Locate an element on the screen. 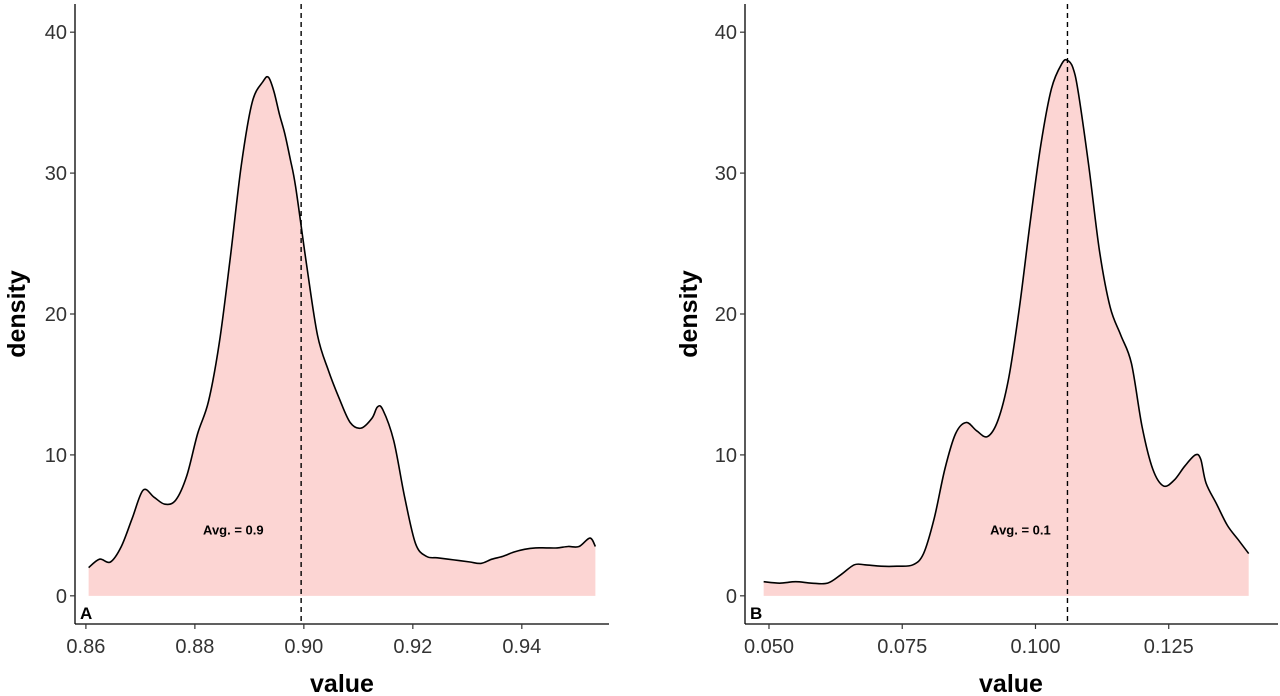  avg-annotation-a: Avg. = 0.9 is located at coordinates (233, 530).